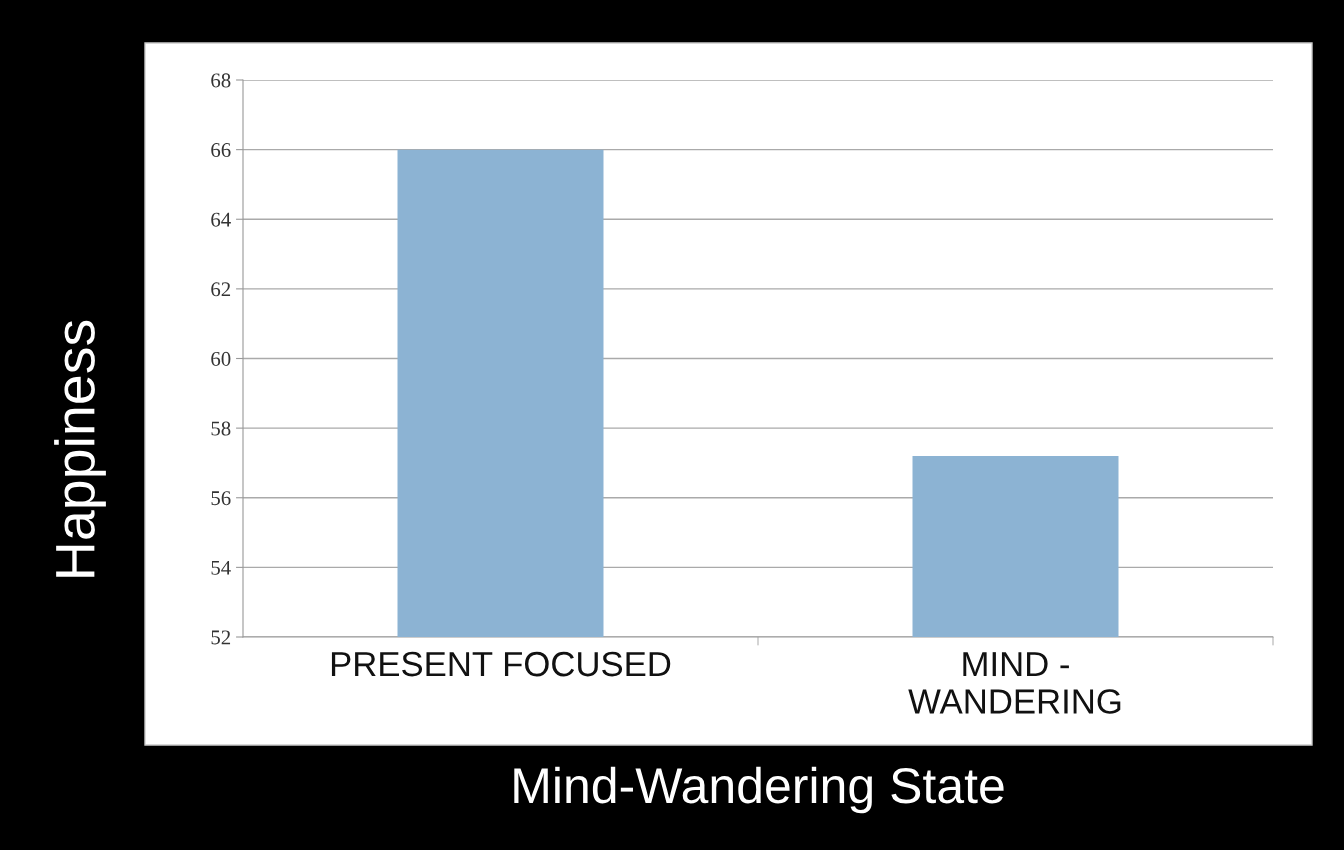 Image resolution: width=1344 pixels, height=850 pixels. I want to click on x-axis-title: Mind-Wandering State, so click(759, 790).